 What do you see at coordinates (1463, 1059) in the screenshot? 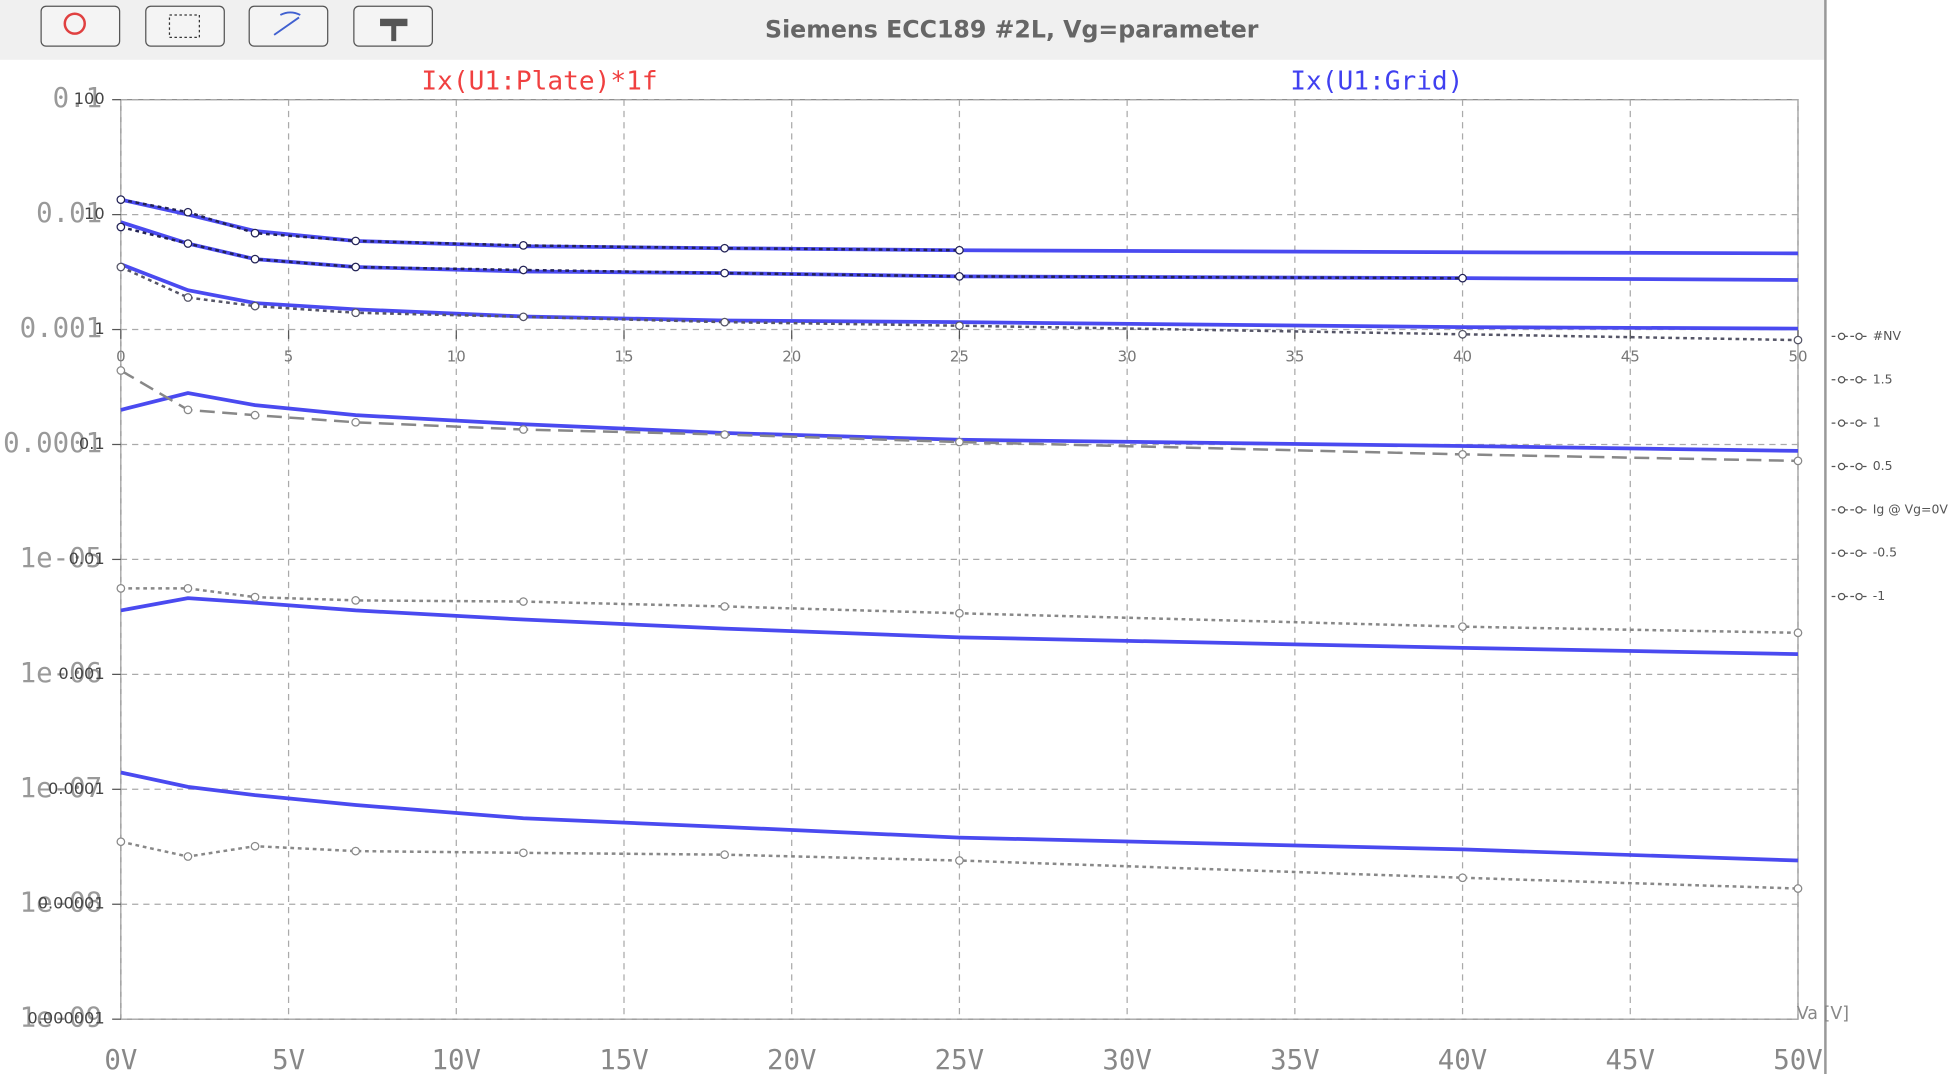
I see `x-tick-label: 40V` at bounding box center [1463, 1059].